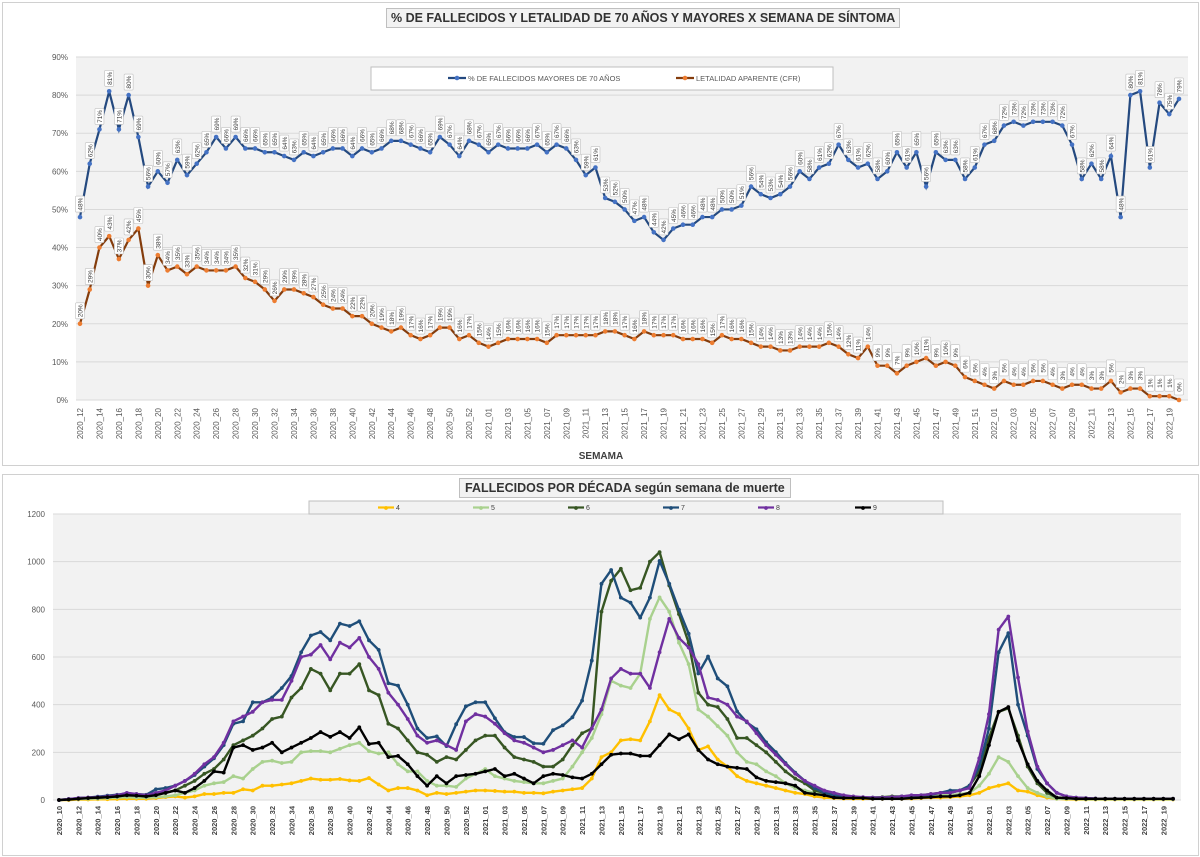 The width and height of the screenshot is (1200, 857). I want to click on data-label-text: 11%, so click(859, 345).